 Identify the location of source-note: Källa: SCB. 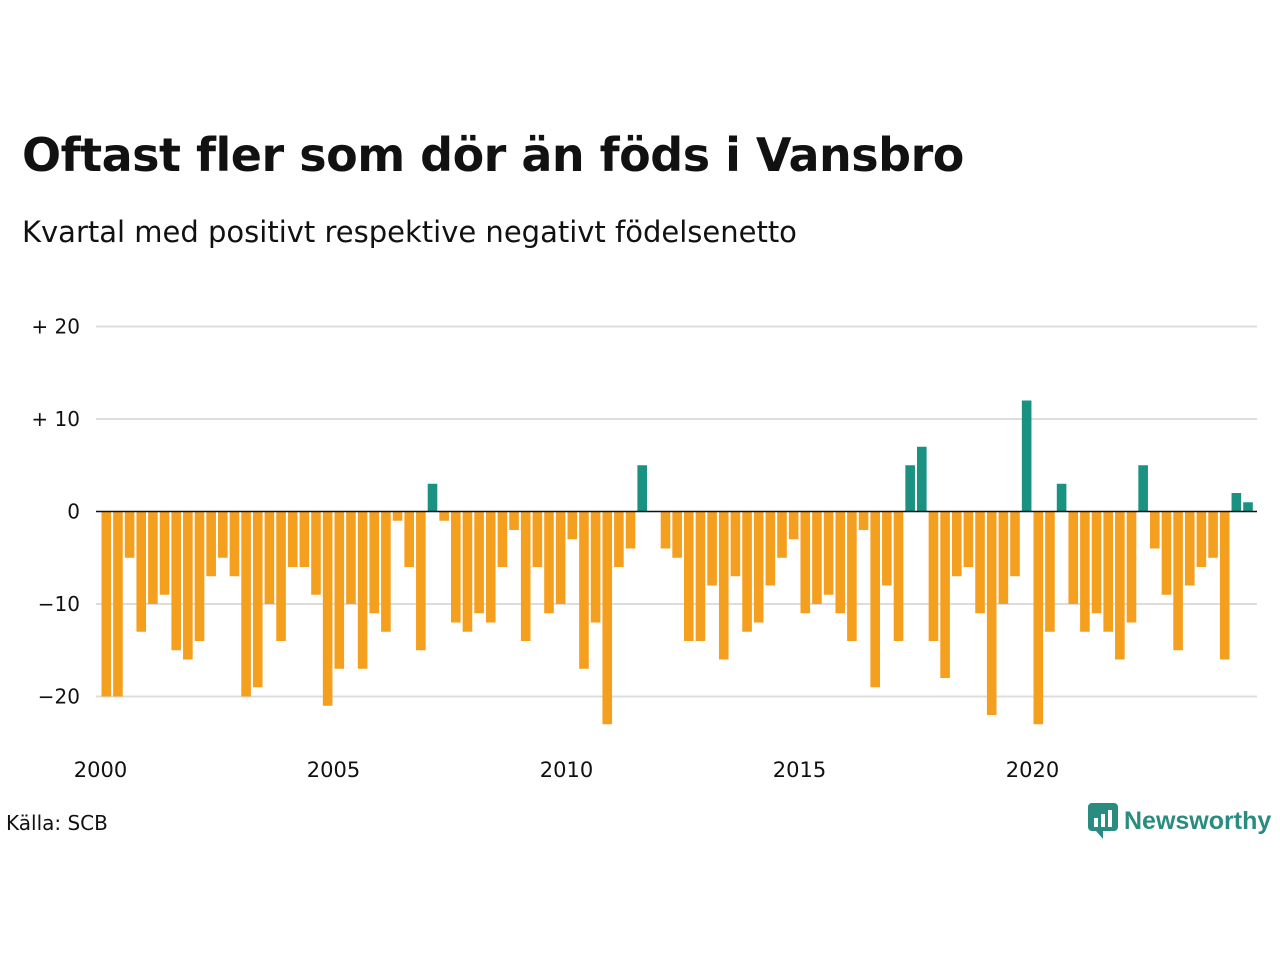
(57, 823).